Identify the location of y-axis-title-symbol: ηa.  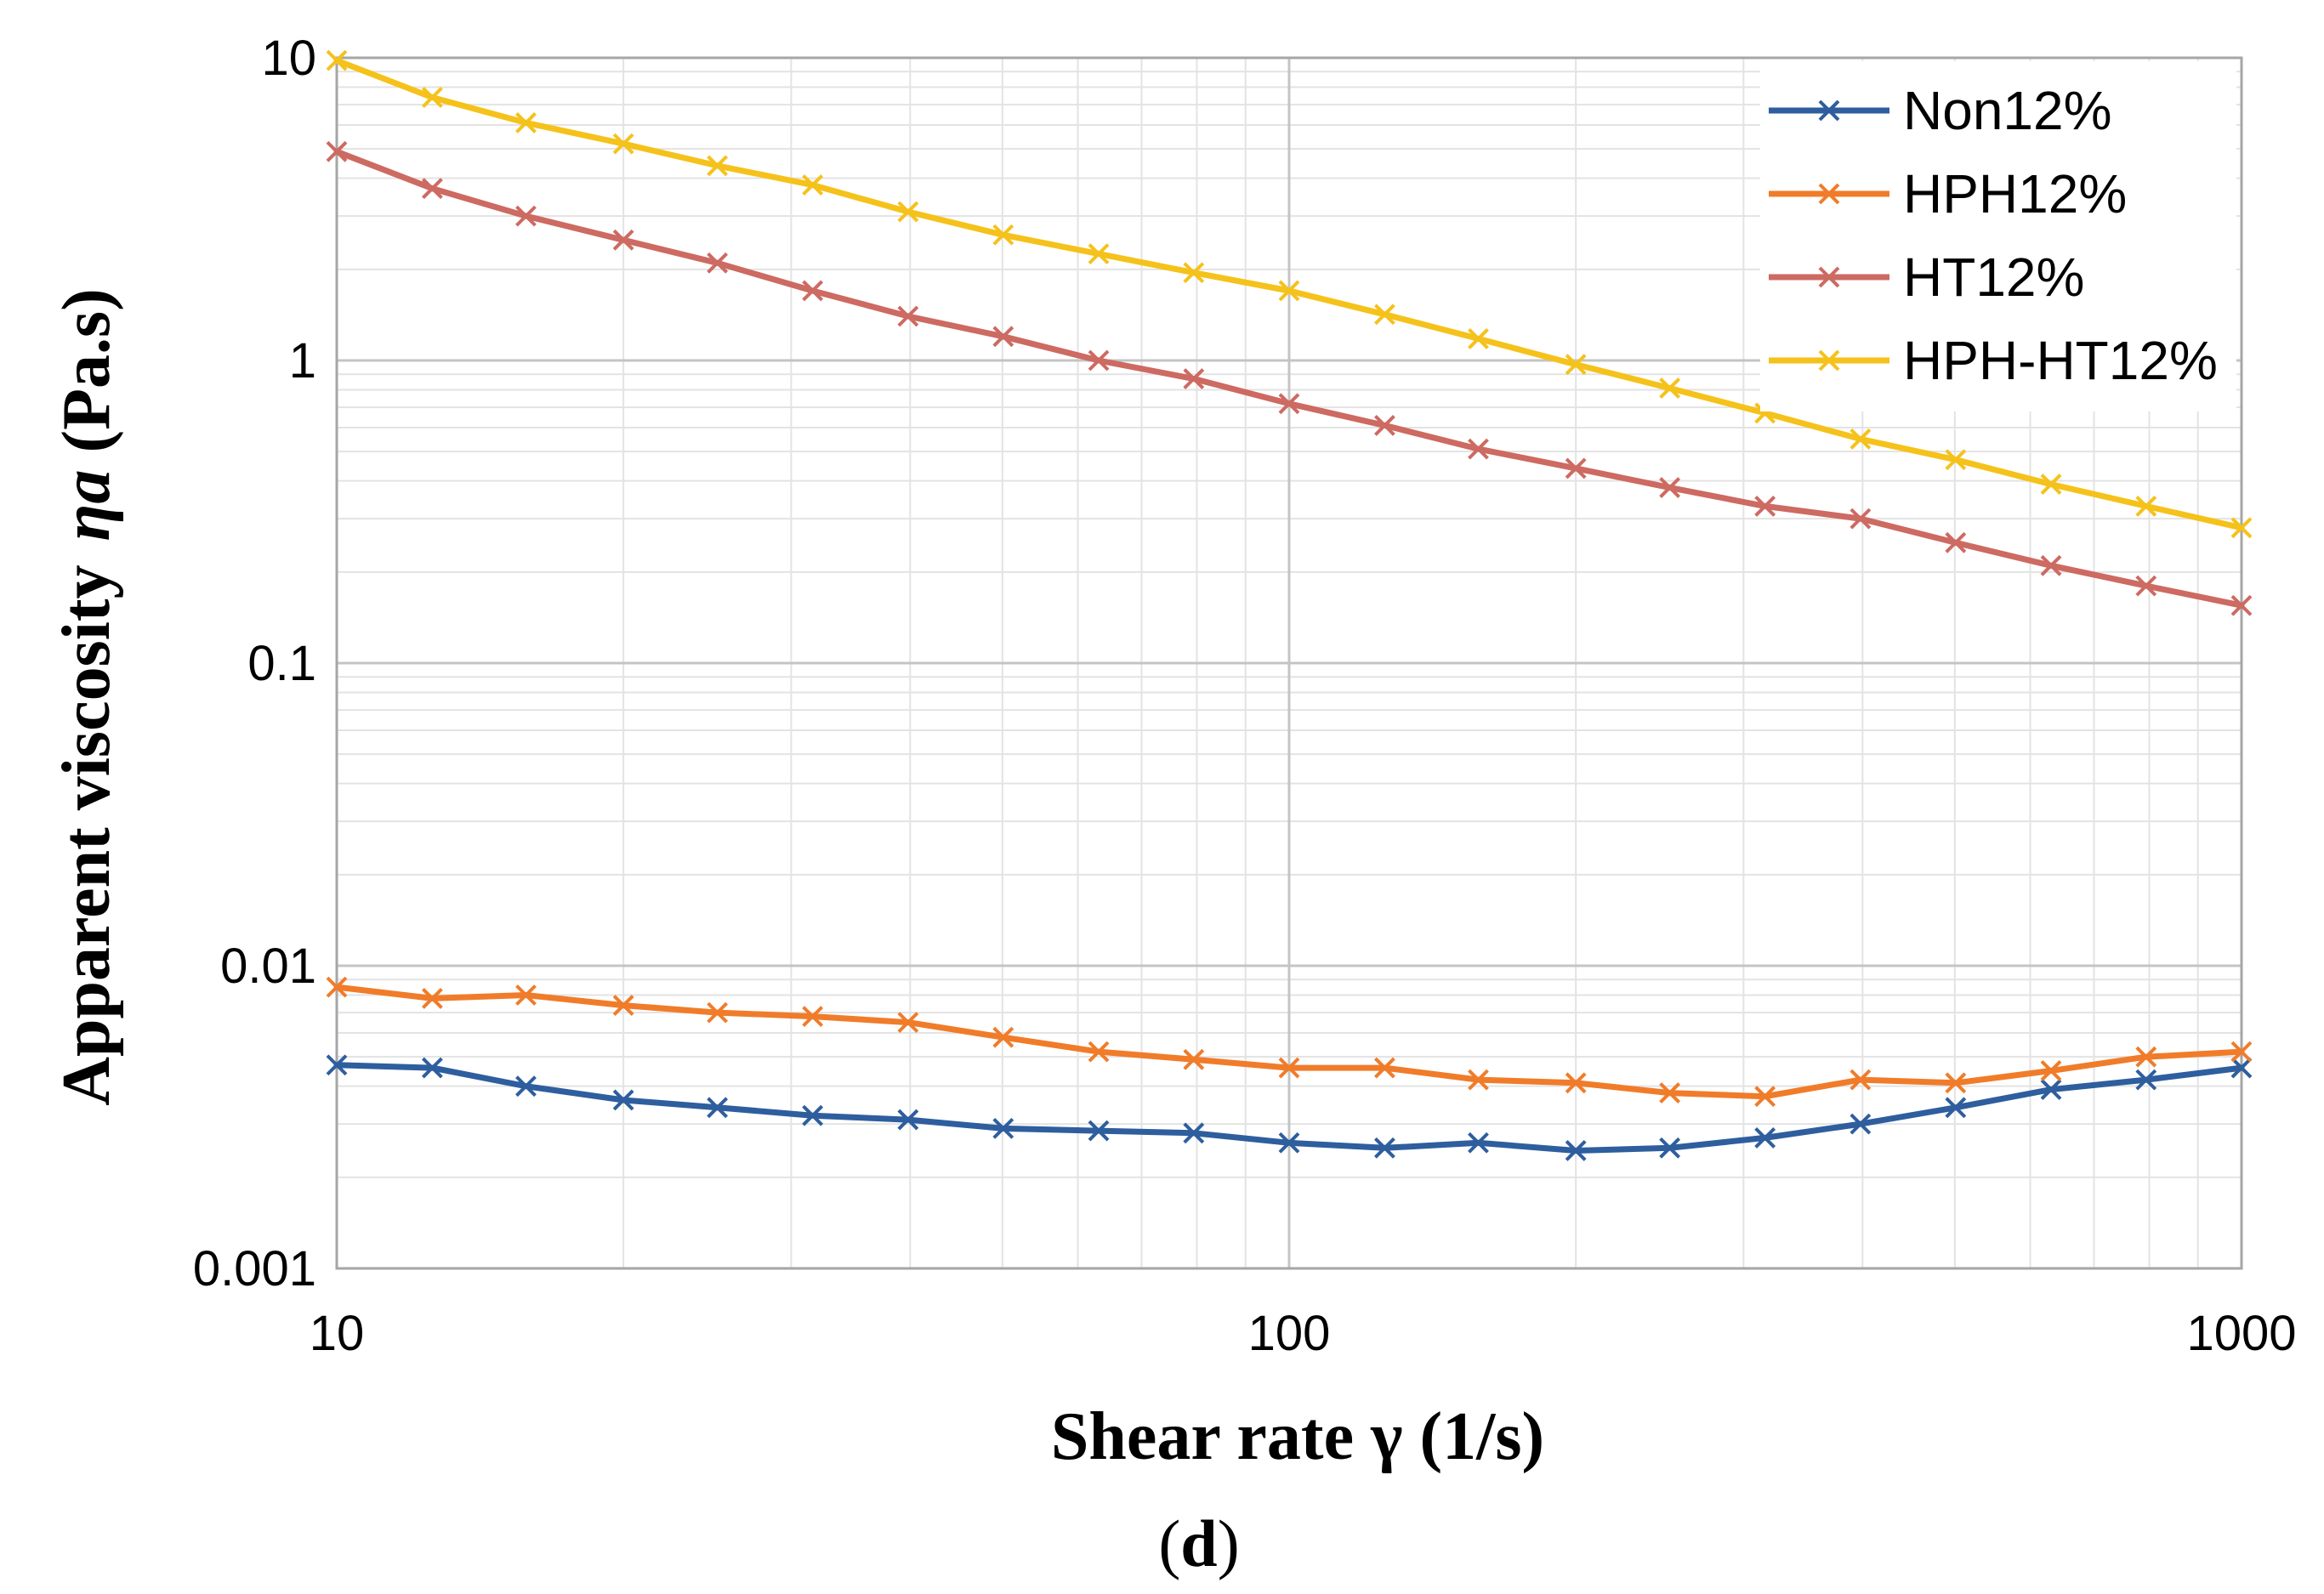
(86, 506).